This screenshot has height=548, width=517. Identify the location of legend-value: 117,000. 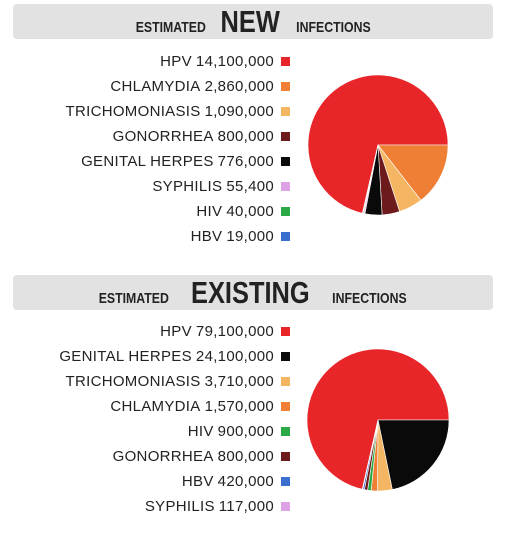
(246, 506).